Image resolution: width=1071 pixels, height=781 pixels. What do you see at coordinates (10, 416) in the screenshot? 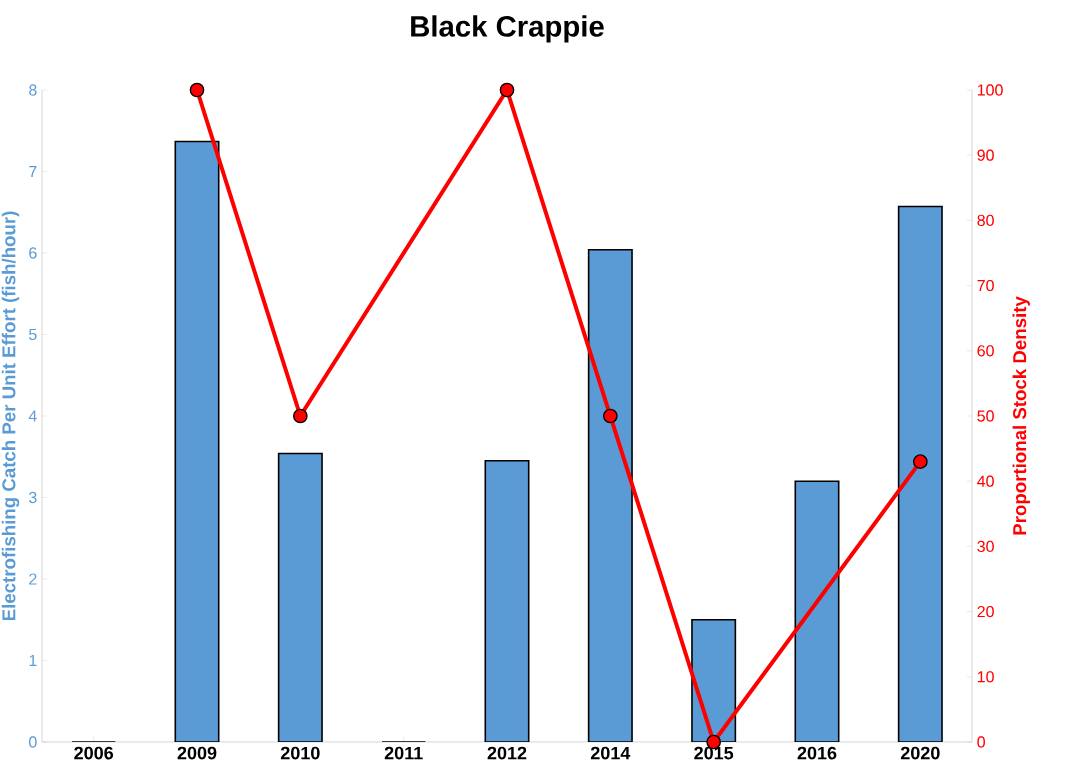
I see `y-axis-title: Electrofishing Catch Per Unit Effort (fish/hour)` at bounding box center [10, 416].